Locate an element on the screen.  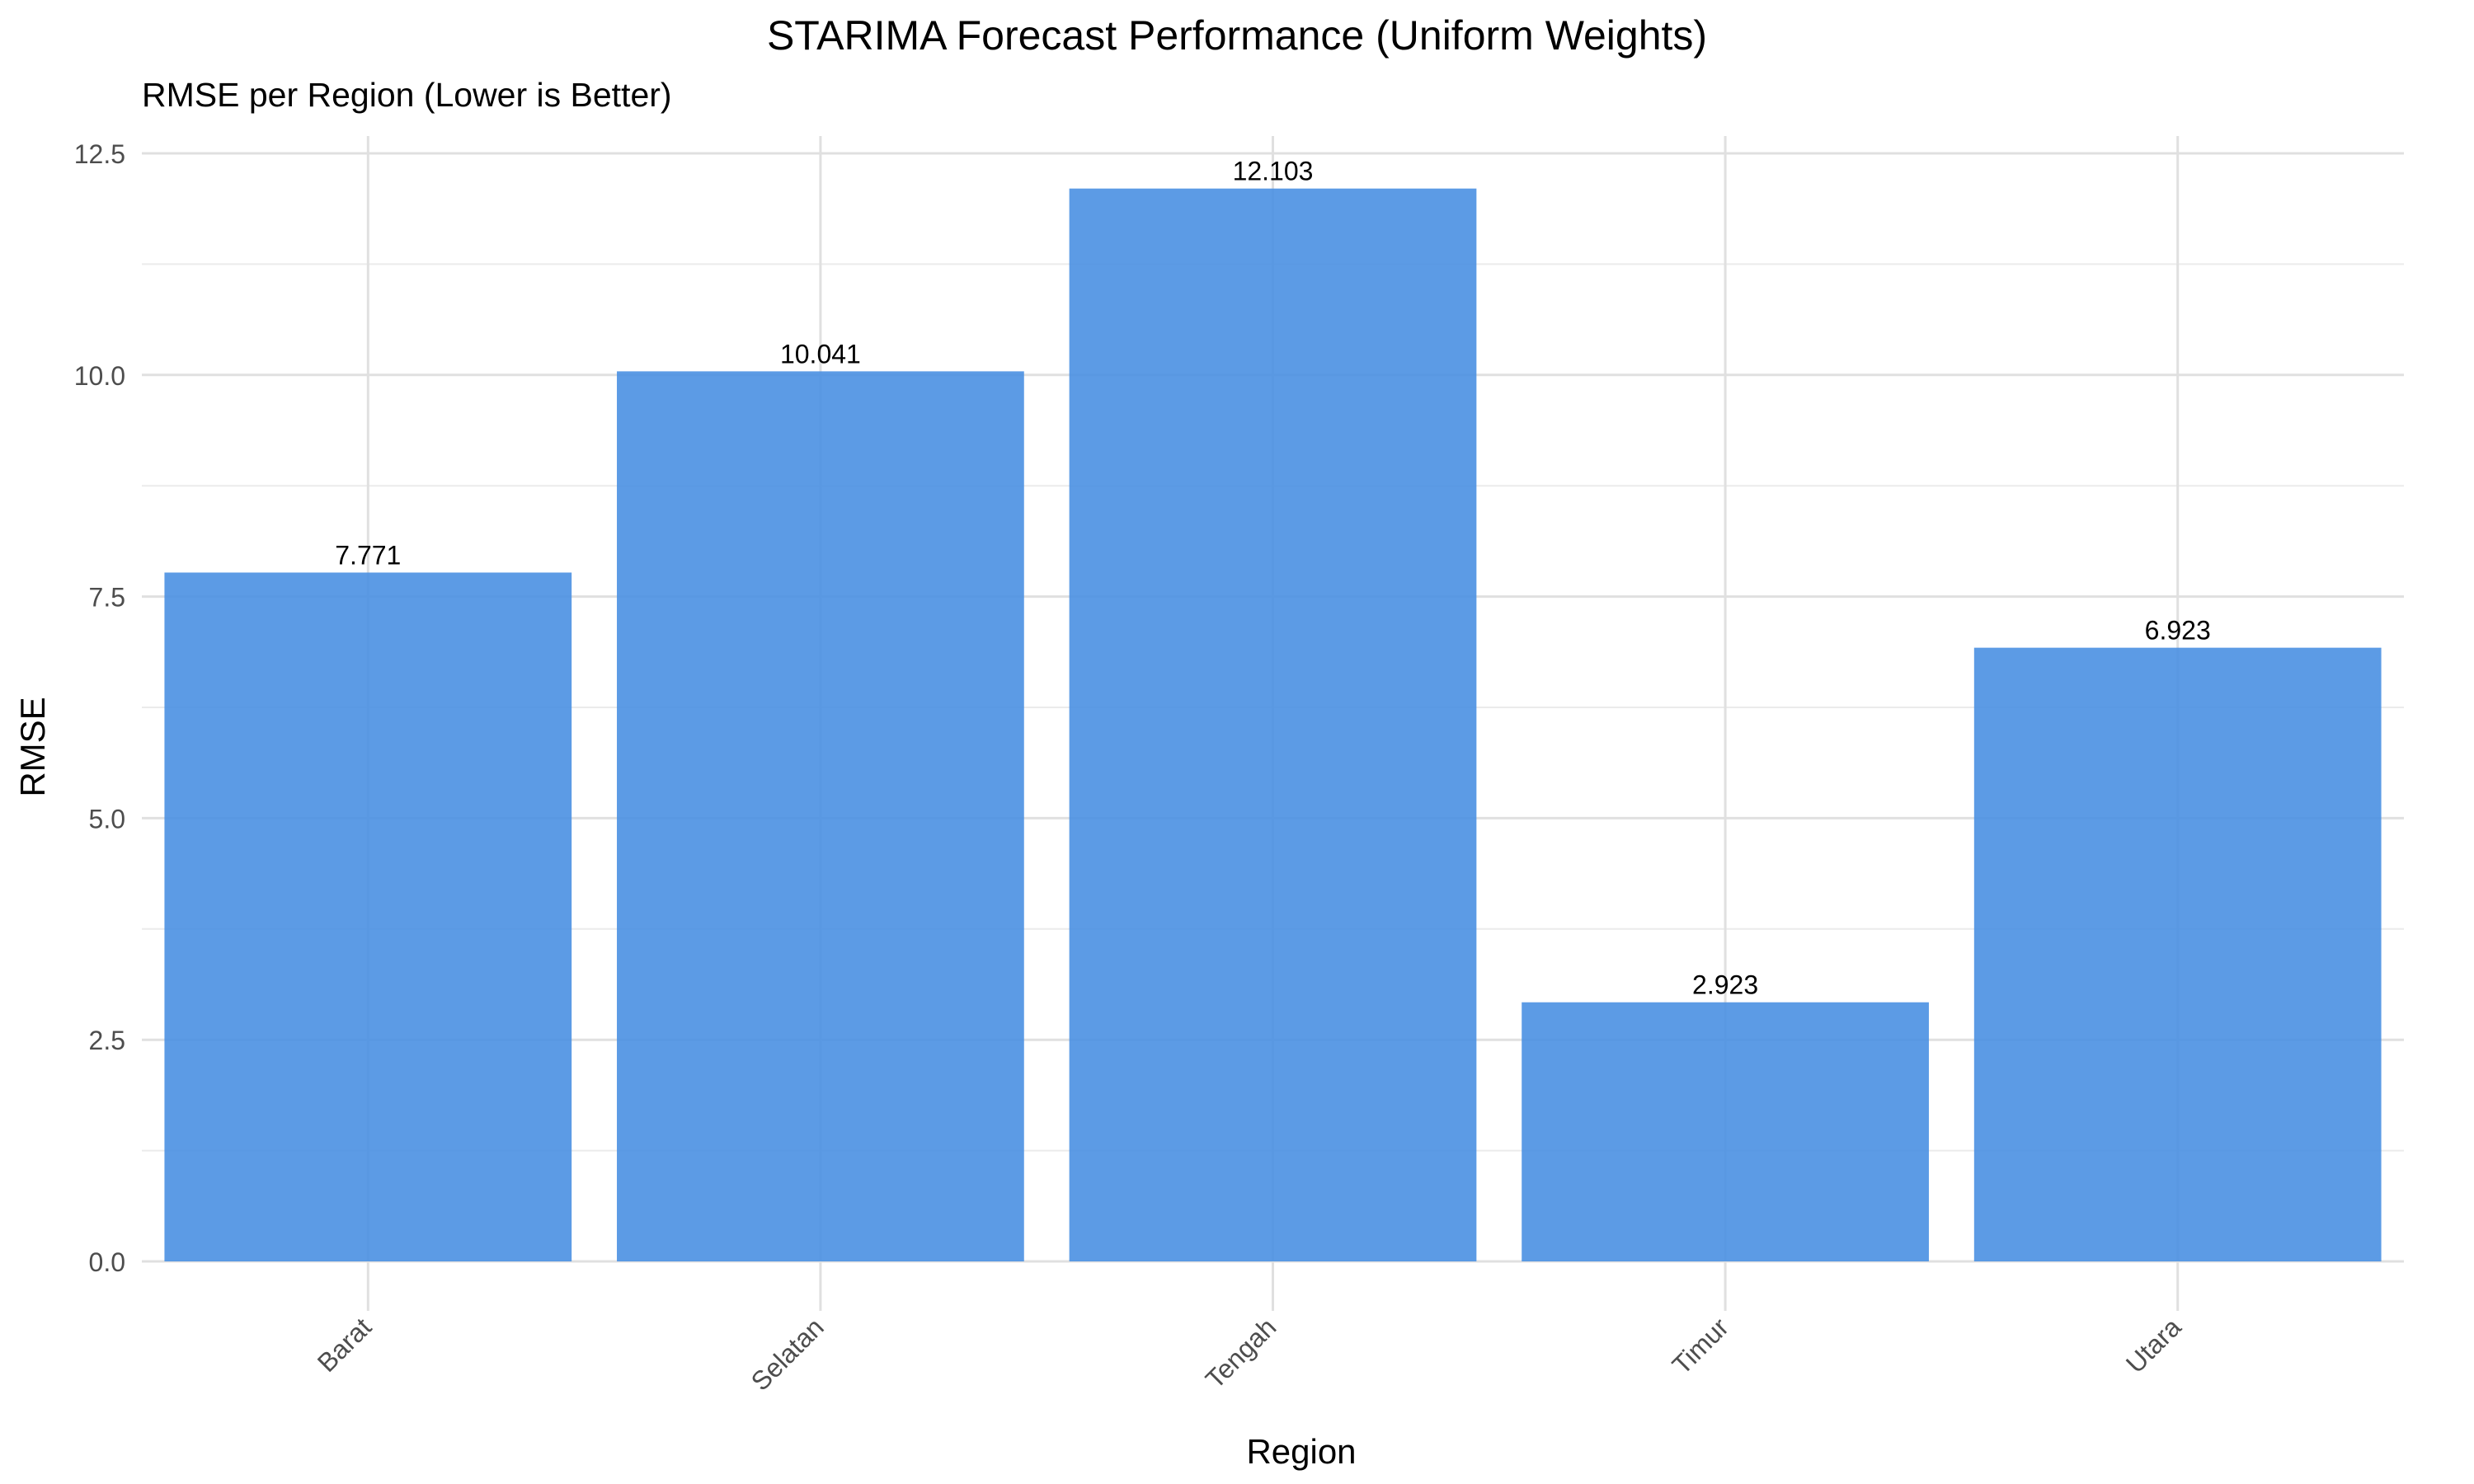
data-label: 7.771 is located at coordinates (368, 555).